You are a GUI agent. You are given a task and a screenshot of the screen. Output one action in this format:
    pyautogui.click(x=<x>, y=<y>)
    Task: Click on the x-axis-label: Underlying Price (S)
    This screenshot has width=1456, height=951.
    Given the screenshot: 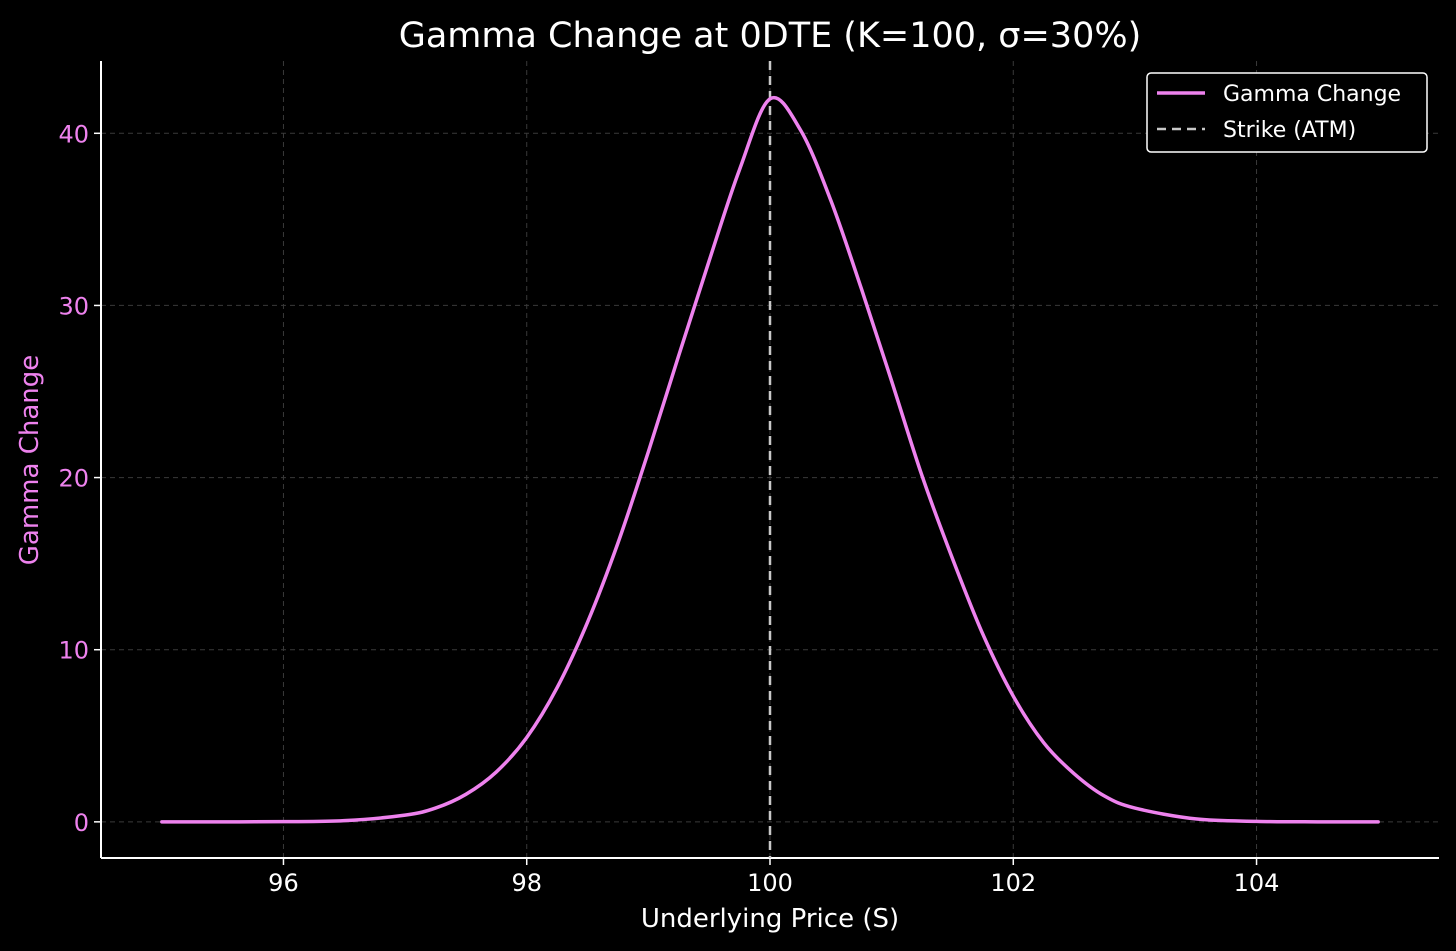 What is the action you would take?
    pyautogui.click(x=770, y=919)
    